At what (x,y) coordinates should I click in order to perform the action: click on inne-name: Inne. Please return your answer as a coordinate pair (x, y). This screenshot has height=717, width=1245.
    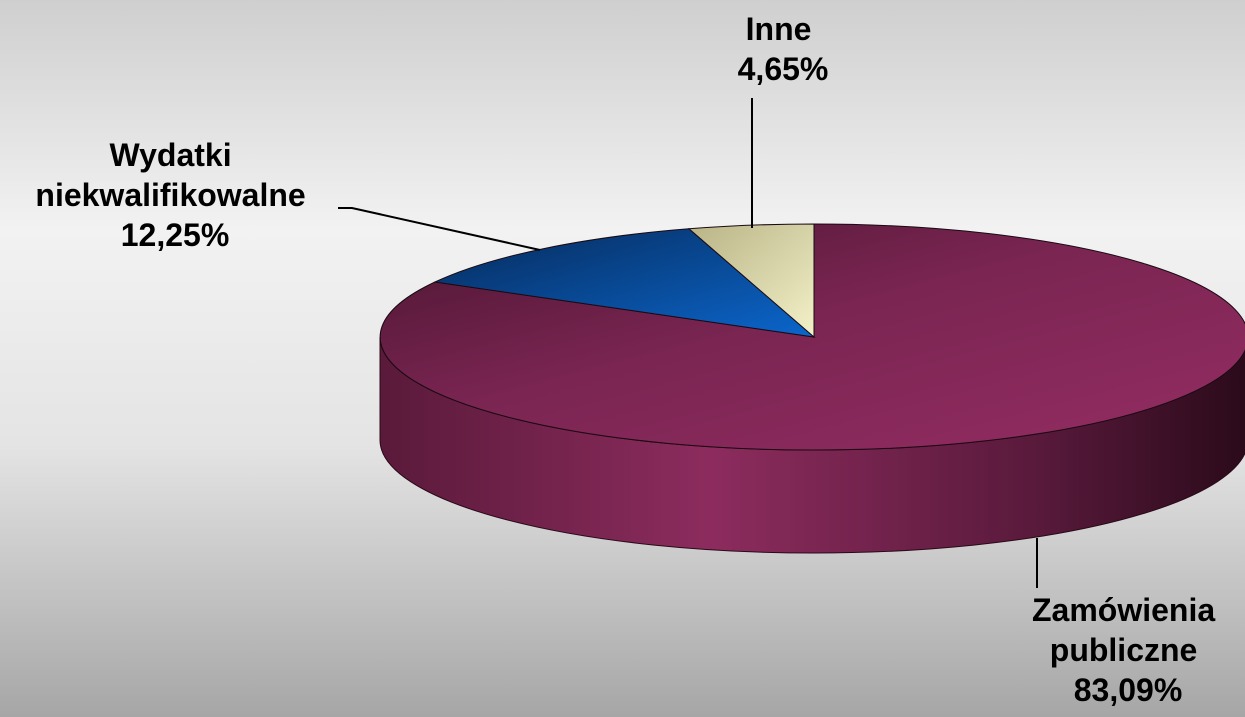
    Looking at the image, I should click on (779, 29).